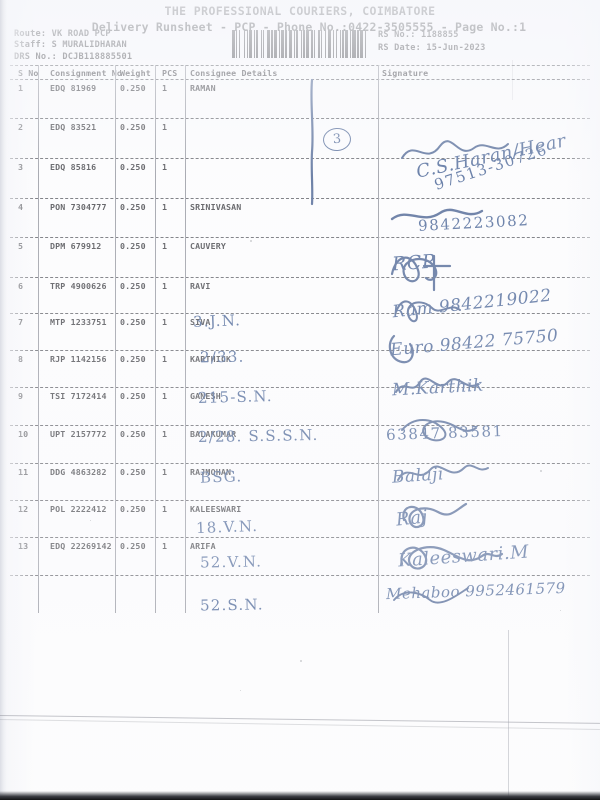 This screenshot has width=600, height=800. Describe the element at coordinates (432, 47) in the screenshot. I see `rs-date-line: RS Date: 15-Jun-2023` at that location.